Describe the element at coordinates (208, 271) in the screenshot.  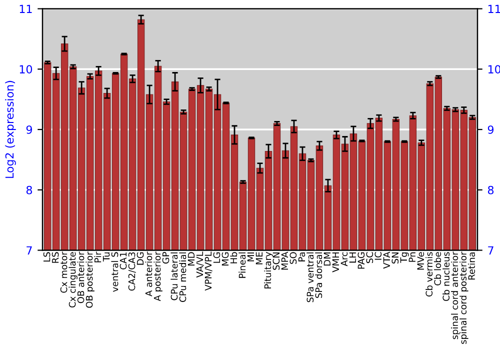
I see `x-tick-label: VPM/VPL` at that location.